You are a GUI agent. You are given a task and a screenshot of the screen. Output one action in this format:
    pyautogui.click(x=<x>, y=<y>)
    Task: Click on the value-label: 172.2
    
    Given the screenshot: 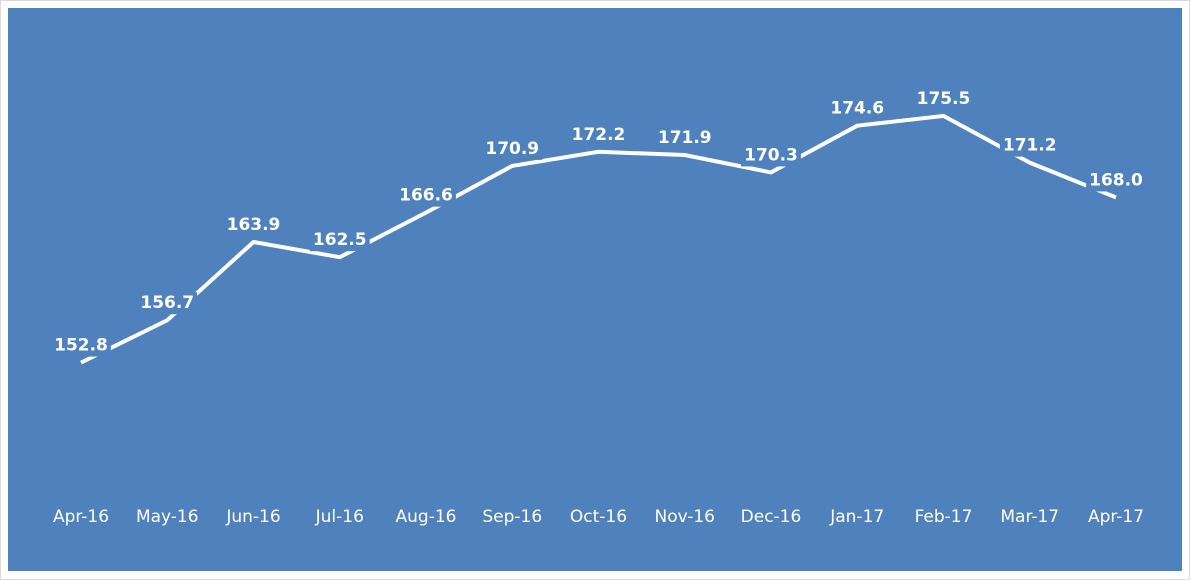 What is the action you would take?
    pyautogui.click(x=599, y=135)
    